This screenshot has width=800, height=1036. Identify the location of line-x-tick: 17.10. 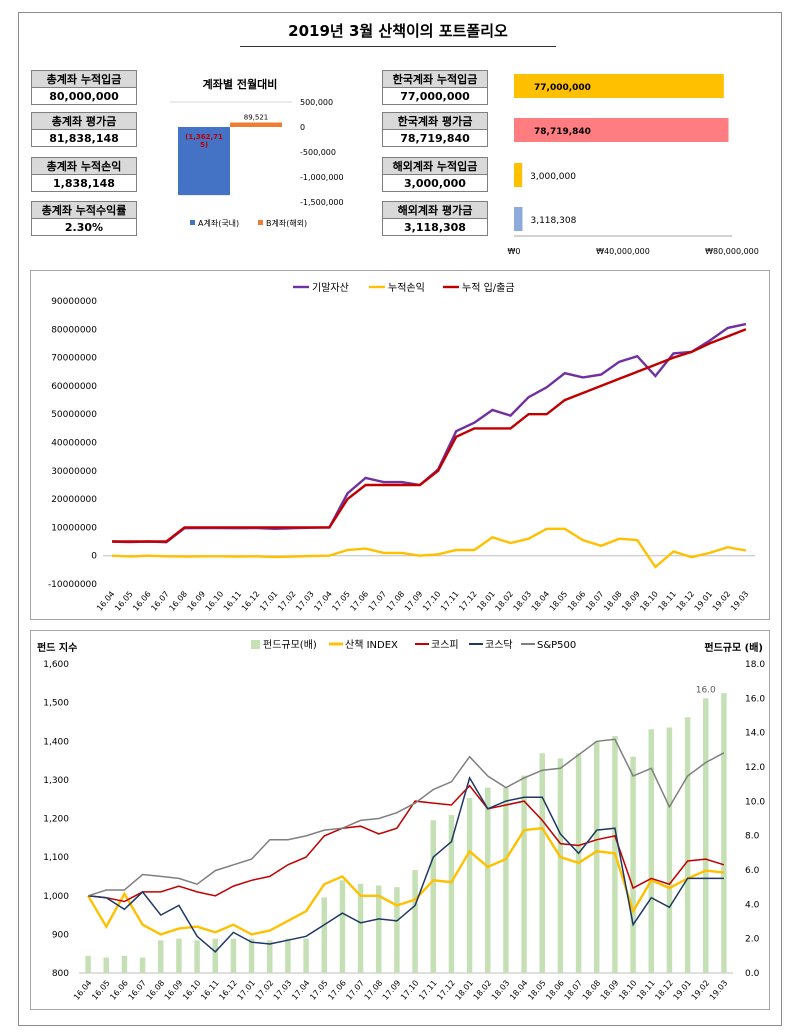
(432, 601).